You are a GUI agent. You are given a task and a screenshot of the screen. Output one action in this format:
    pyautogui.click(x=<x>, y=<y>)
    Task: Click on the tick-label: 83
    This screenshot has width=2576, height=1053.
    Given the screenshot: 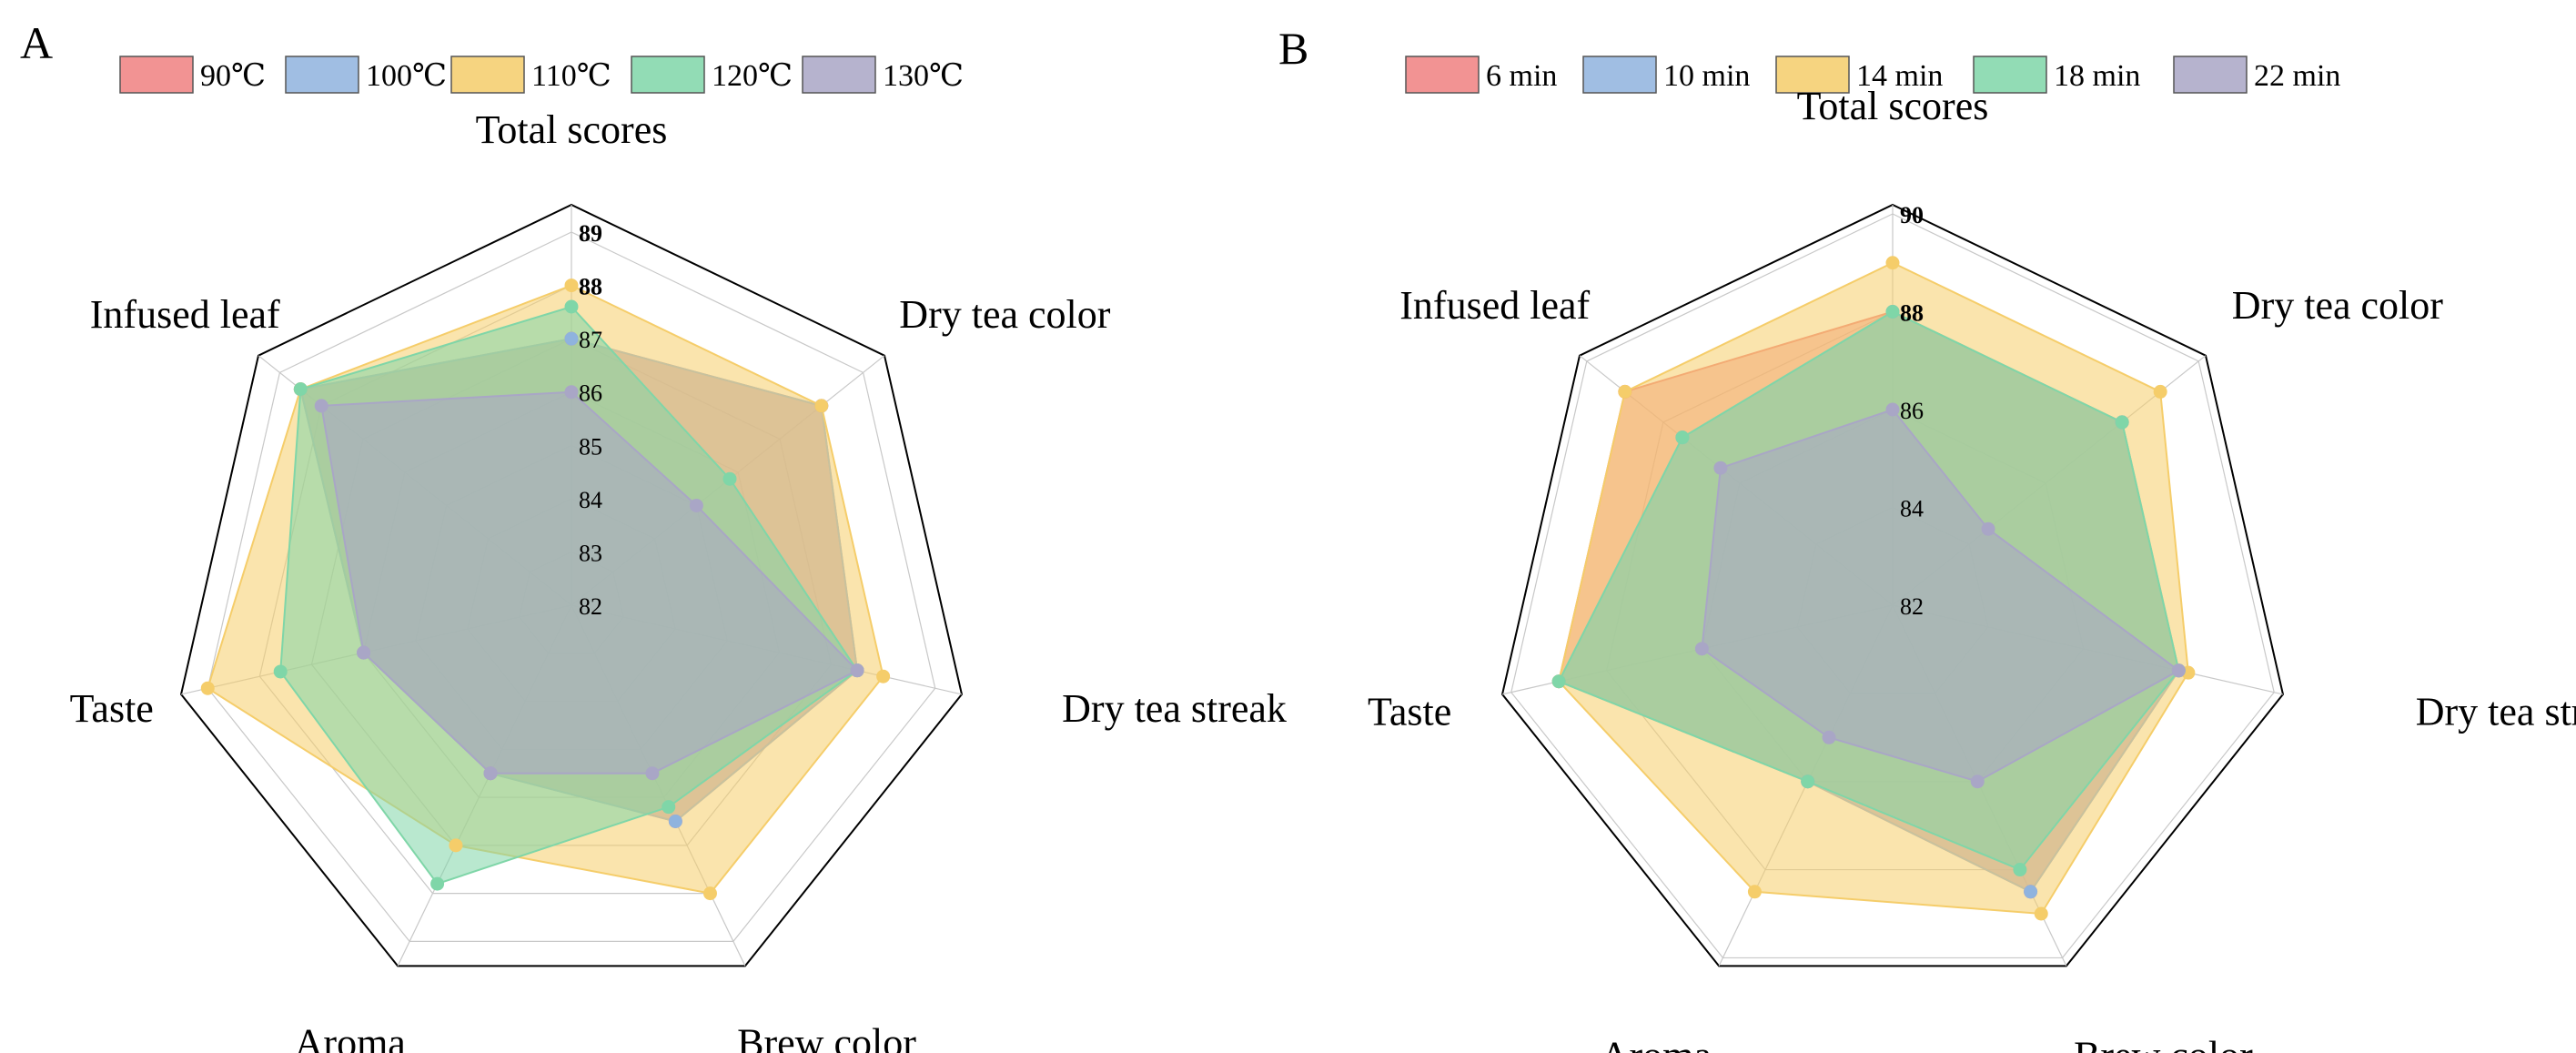 What is the action you would take?
    pyautogui.click(x=590, y=553)
    